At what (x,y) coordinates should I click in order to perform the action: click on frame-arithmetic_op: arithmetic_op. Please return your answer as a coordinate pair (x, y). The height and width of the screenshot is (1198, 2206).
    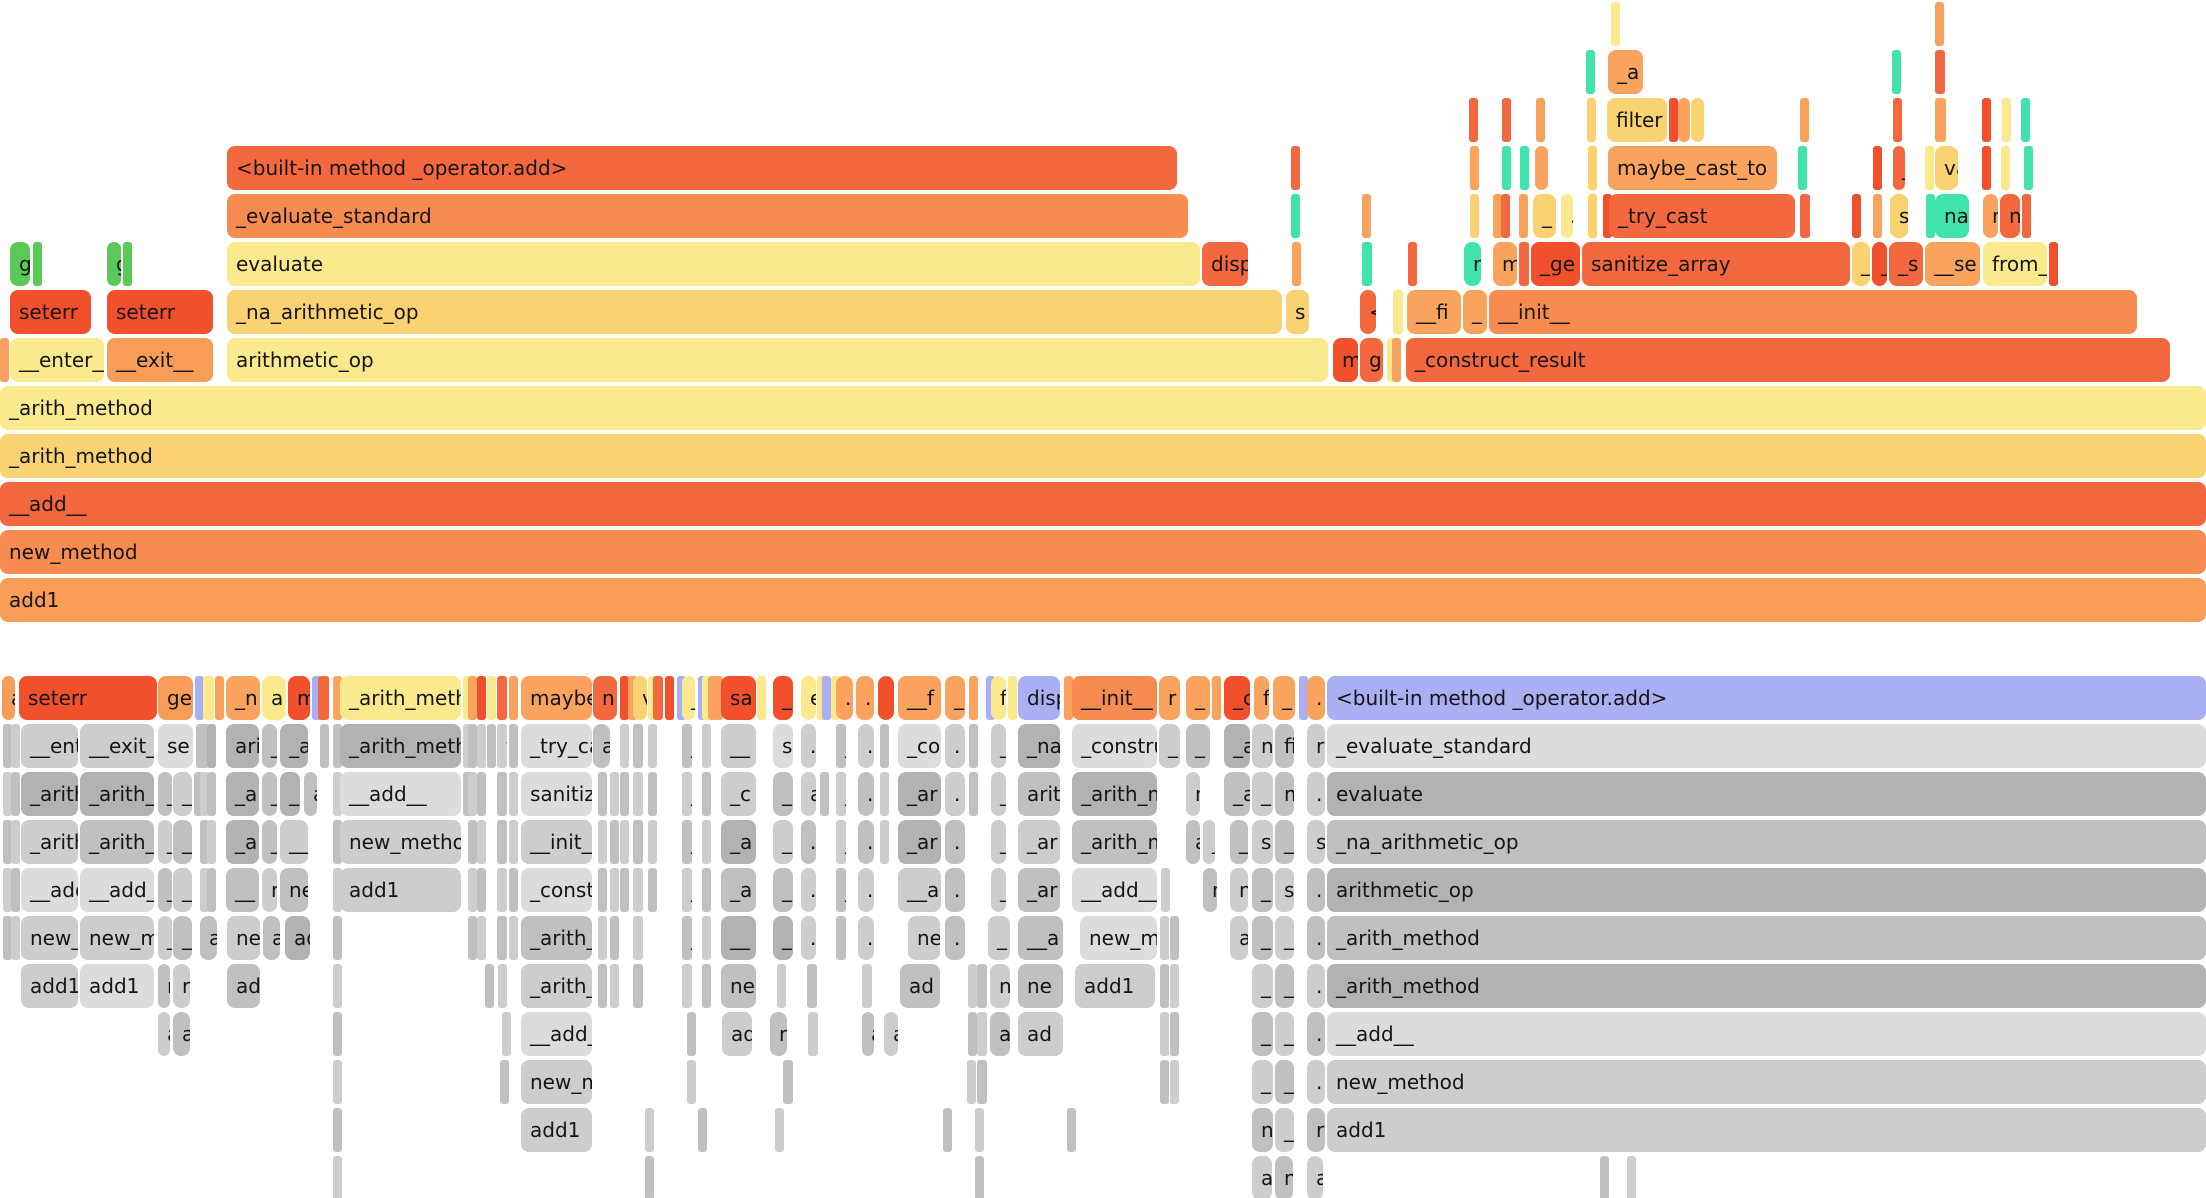
    Looking at the image, I should click on (1039, 794).